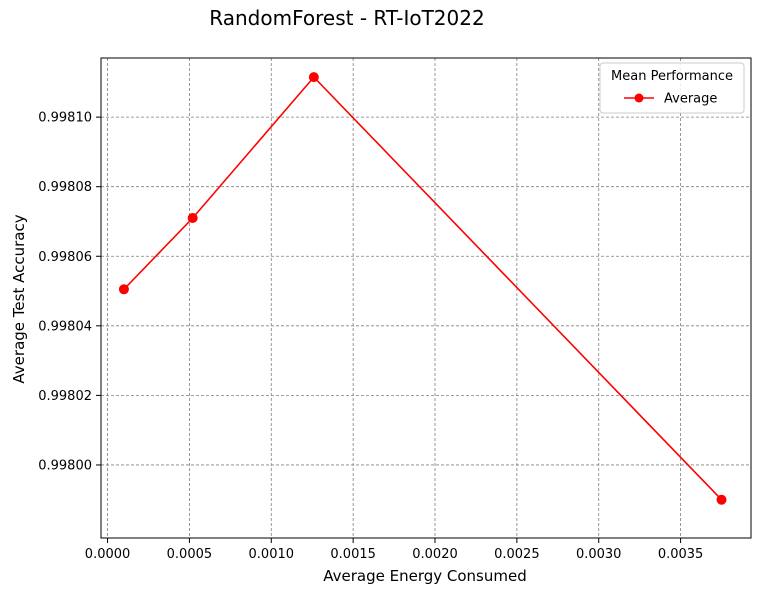 The width and height of the screenshot is (760, 595). Describe the element at coordinates (65, 396) in the screenshot. I see `y-tick-label: 0.99802` at that location.